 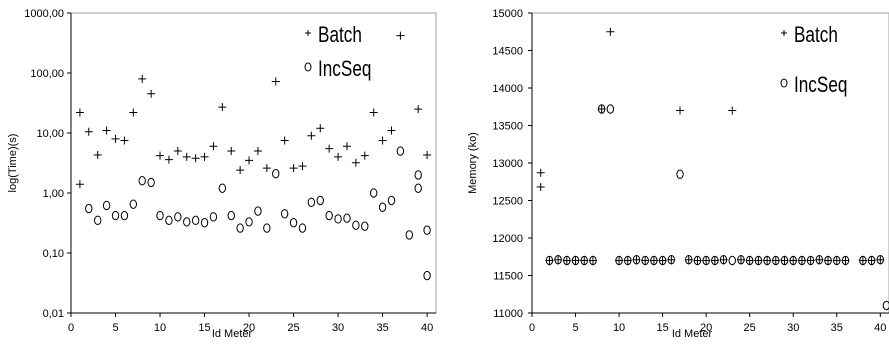 I want to click on y-tick-label: 0,10, so click(x=53, y=254).